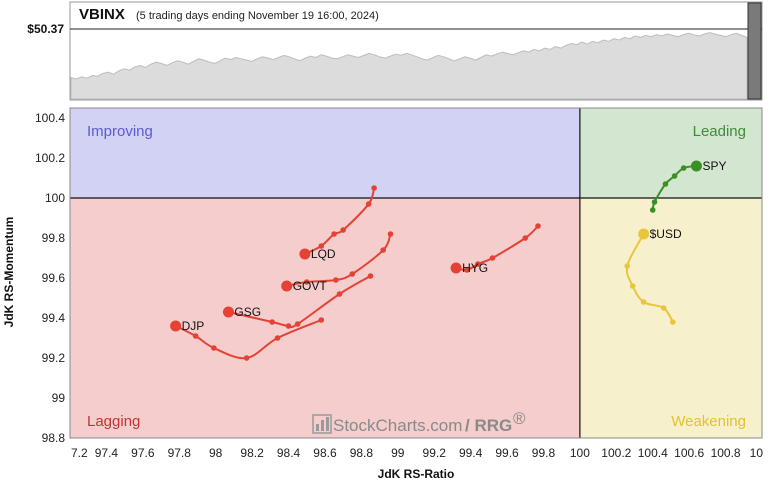  I want to click on tail-head-gsg, so click(228, 312).